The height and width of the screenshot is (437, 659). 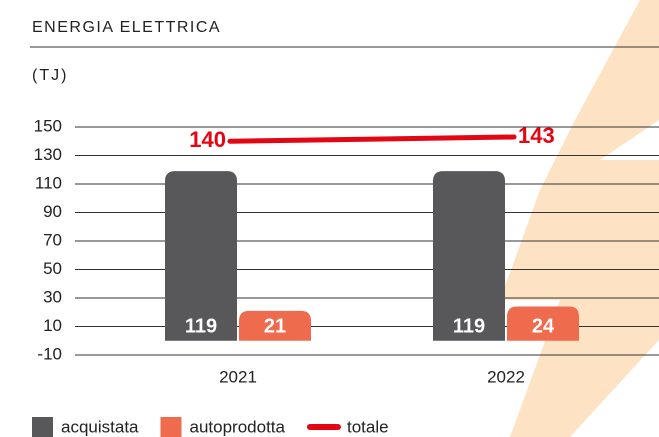 What do you see at coordinates (238, 426) in the screenshot?
I see `legend-label: autoprodotta` at bounding box center [238, 426].